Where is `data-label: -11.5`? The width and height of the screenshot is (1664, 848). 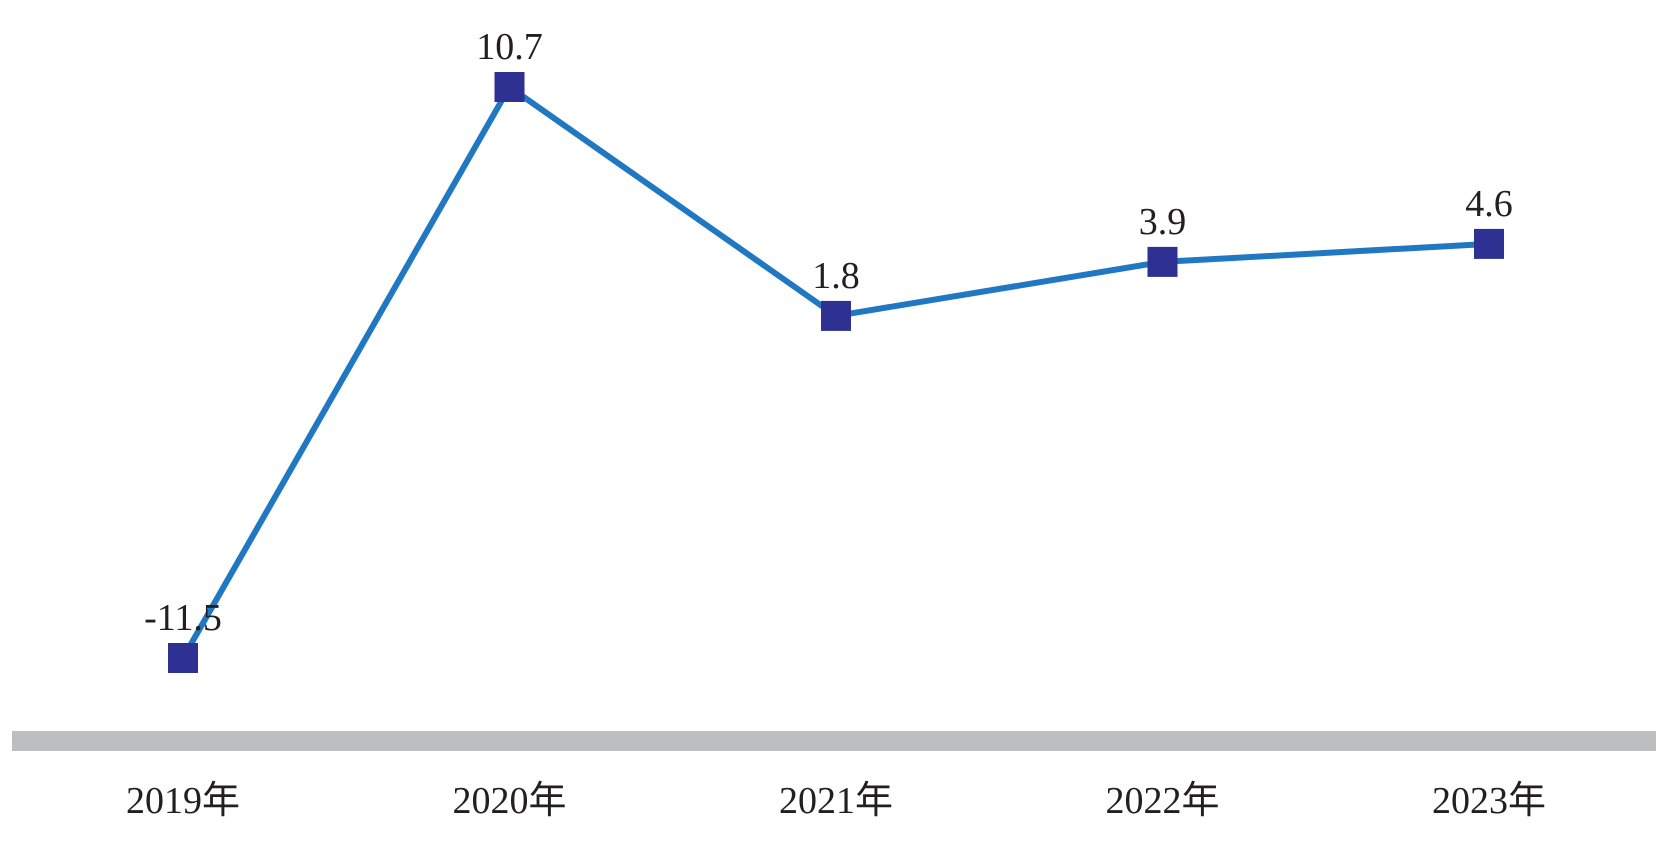
data-label: -11.5 is located at coordinates (183, 618).